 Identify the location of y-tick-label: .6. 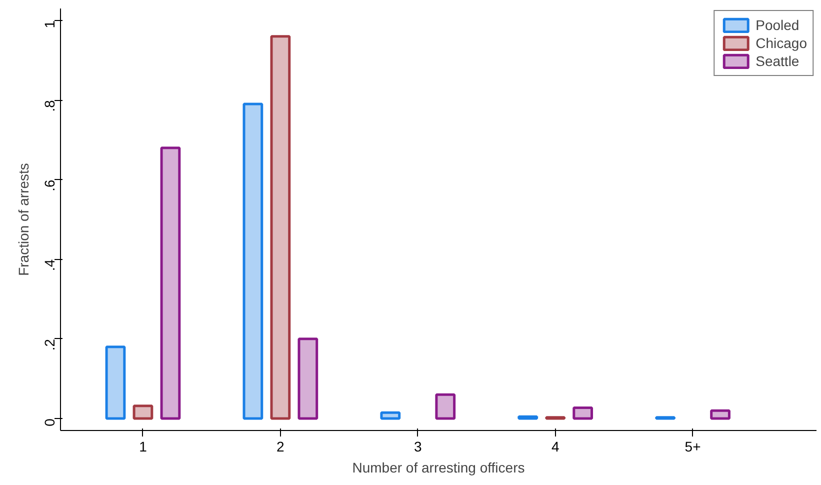
(50, 185).